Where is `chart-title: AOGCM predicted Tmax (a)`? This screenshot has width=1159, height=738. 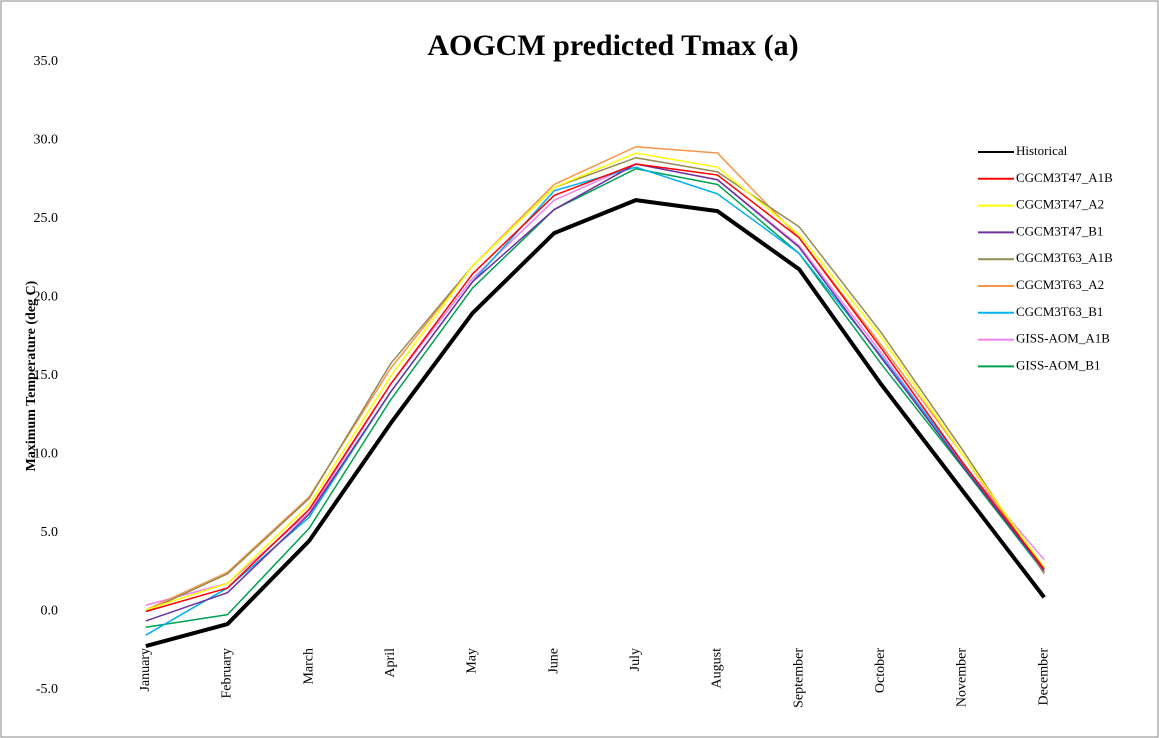
chart-title: AOGCM predicted Tmax (a) is located at coordinates (612, 45).